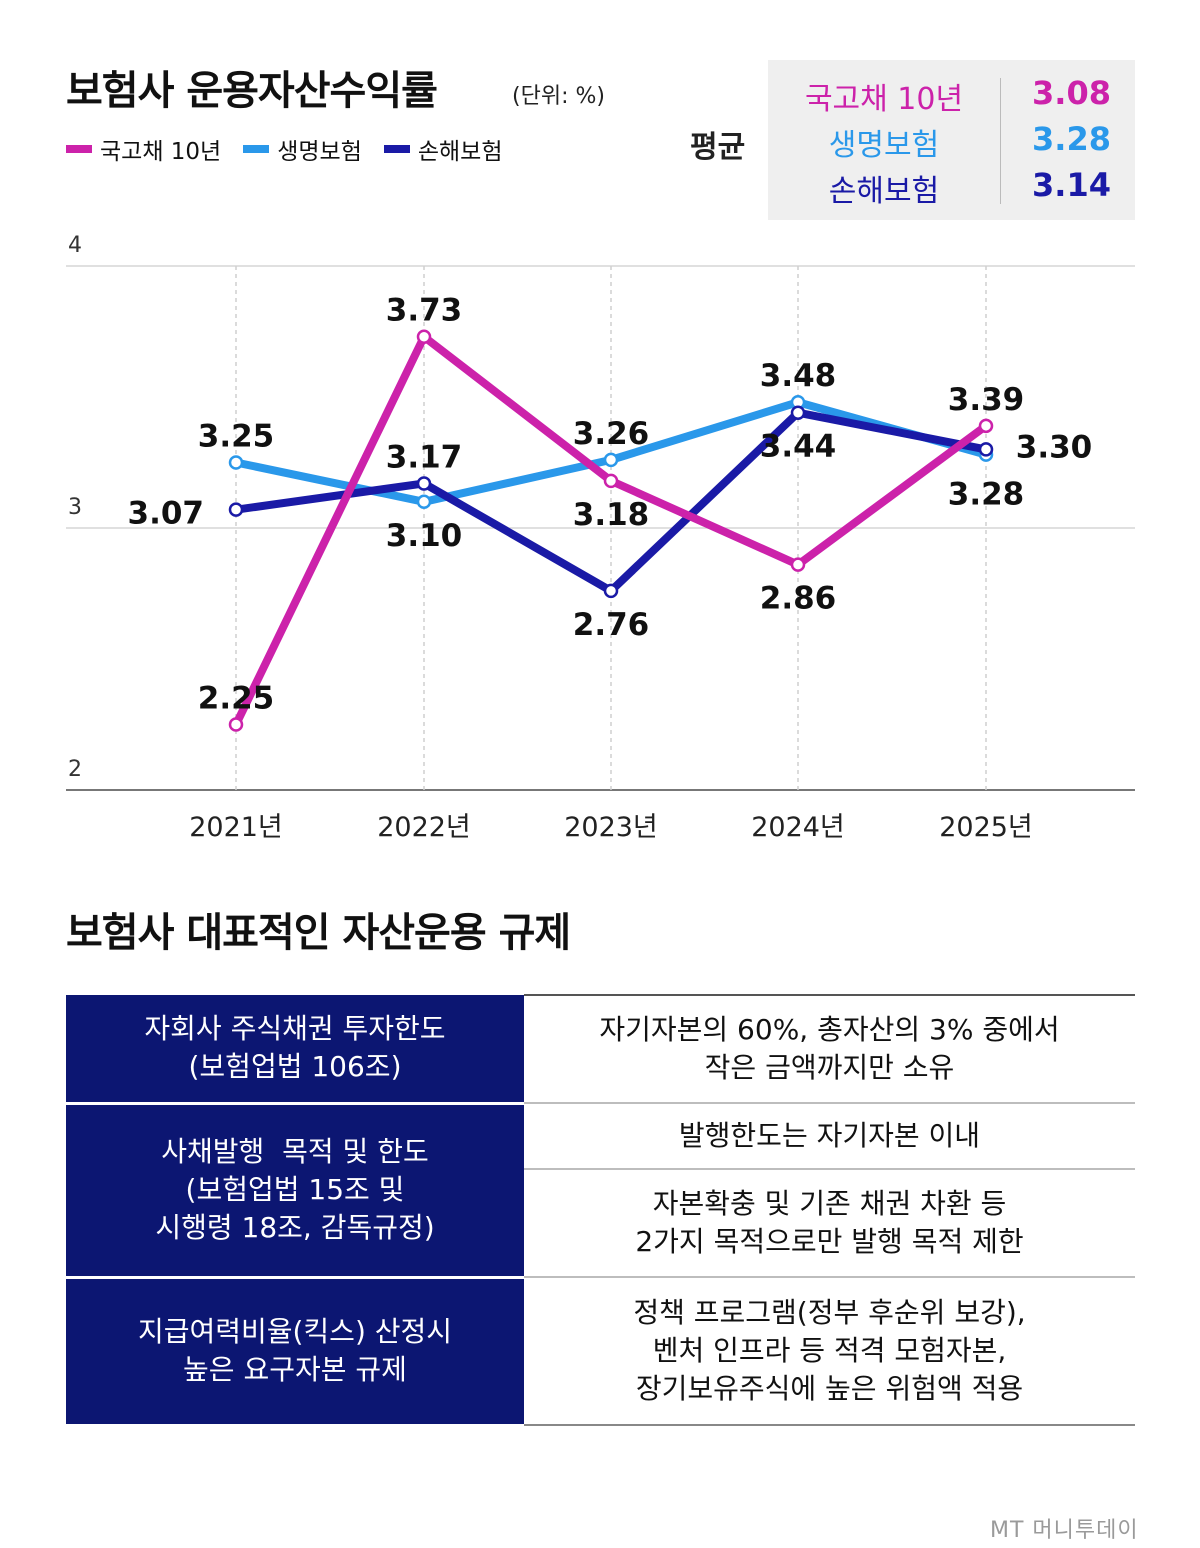 This screenshot has height=1548, width=1200. What do you see at coordinates (829, 1067) in the screenshot?
I see `detail-text: 작은 금액까지만 소유` at bounding box center [829, 1067].